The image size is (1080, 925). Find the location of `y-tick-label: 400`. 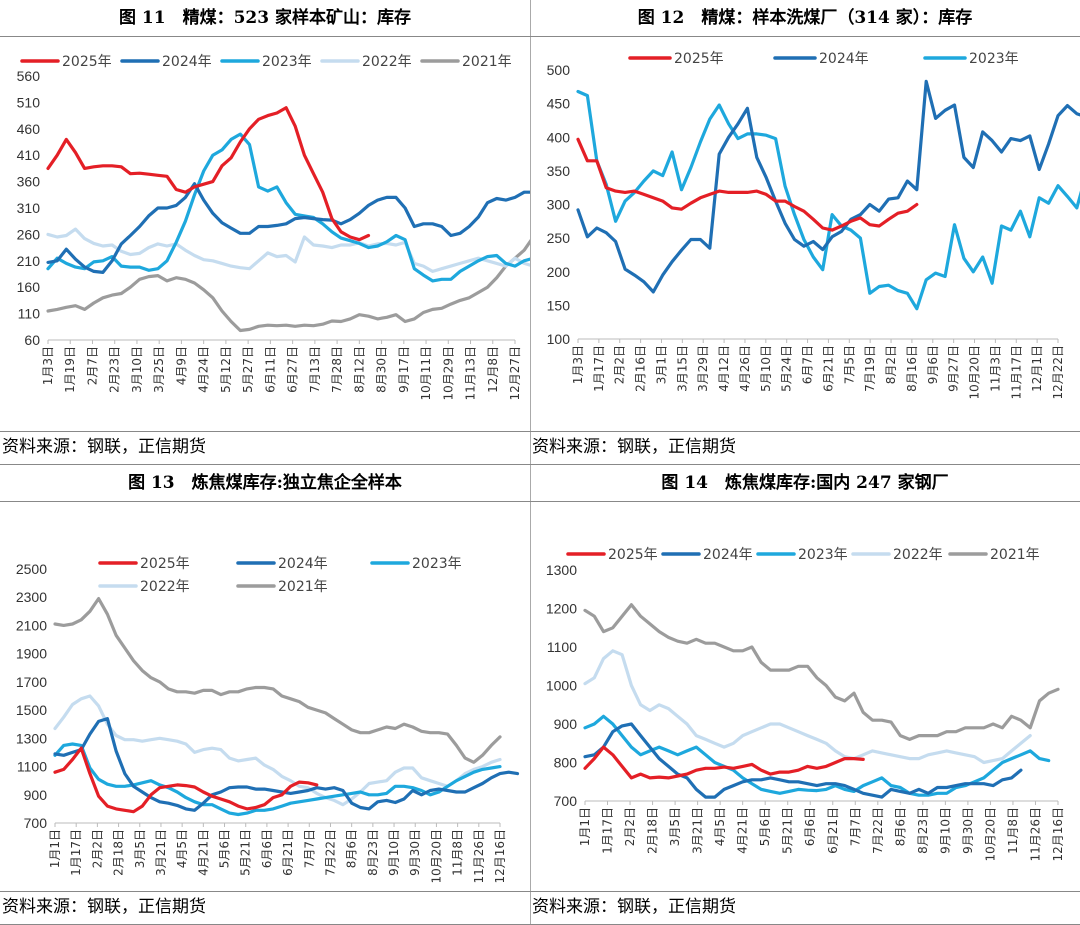

y-tick-label: 400 is located at coordinates (559, 137).